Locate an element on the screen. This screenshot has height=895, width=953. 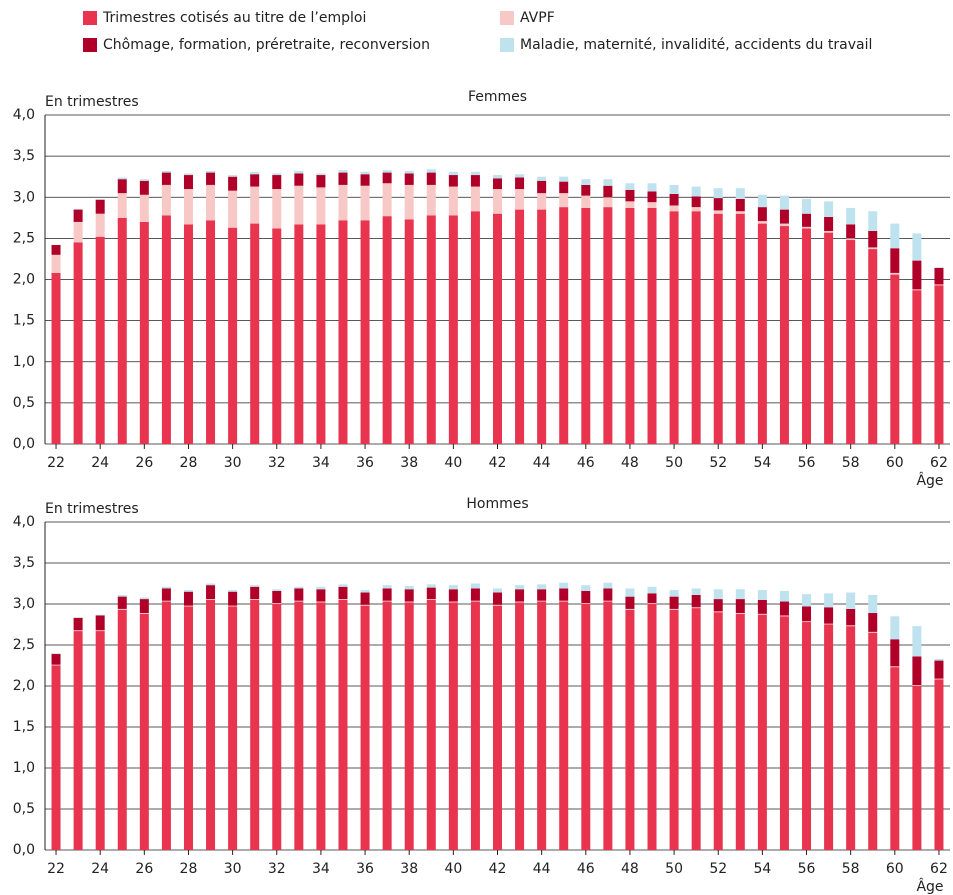
y-tick-label: 3,0 is located at coordinates (24, 604).